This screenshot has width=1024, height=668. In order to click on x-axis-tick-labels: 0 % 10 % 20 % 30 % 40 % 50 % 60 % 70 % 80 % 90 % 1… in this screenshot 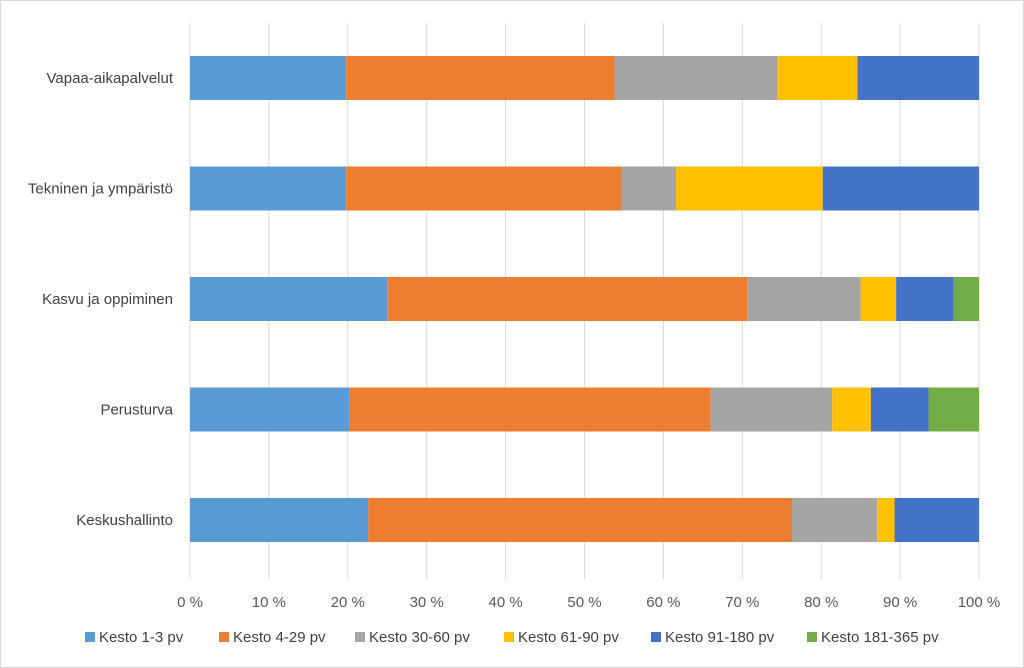, I will do `click(588, 602)`.